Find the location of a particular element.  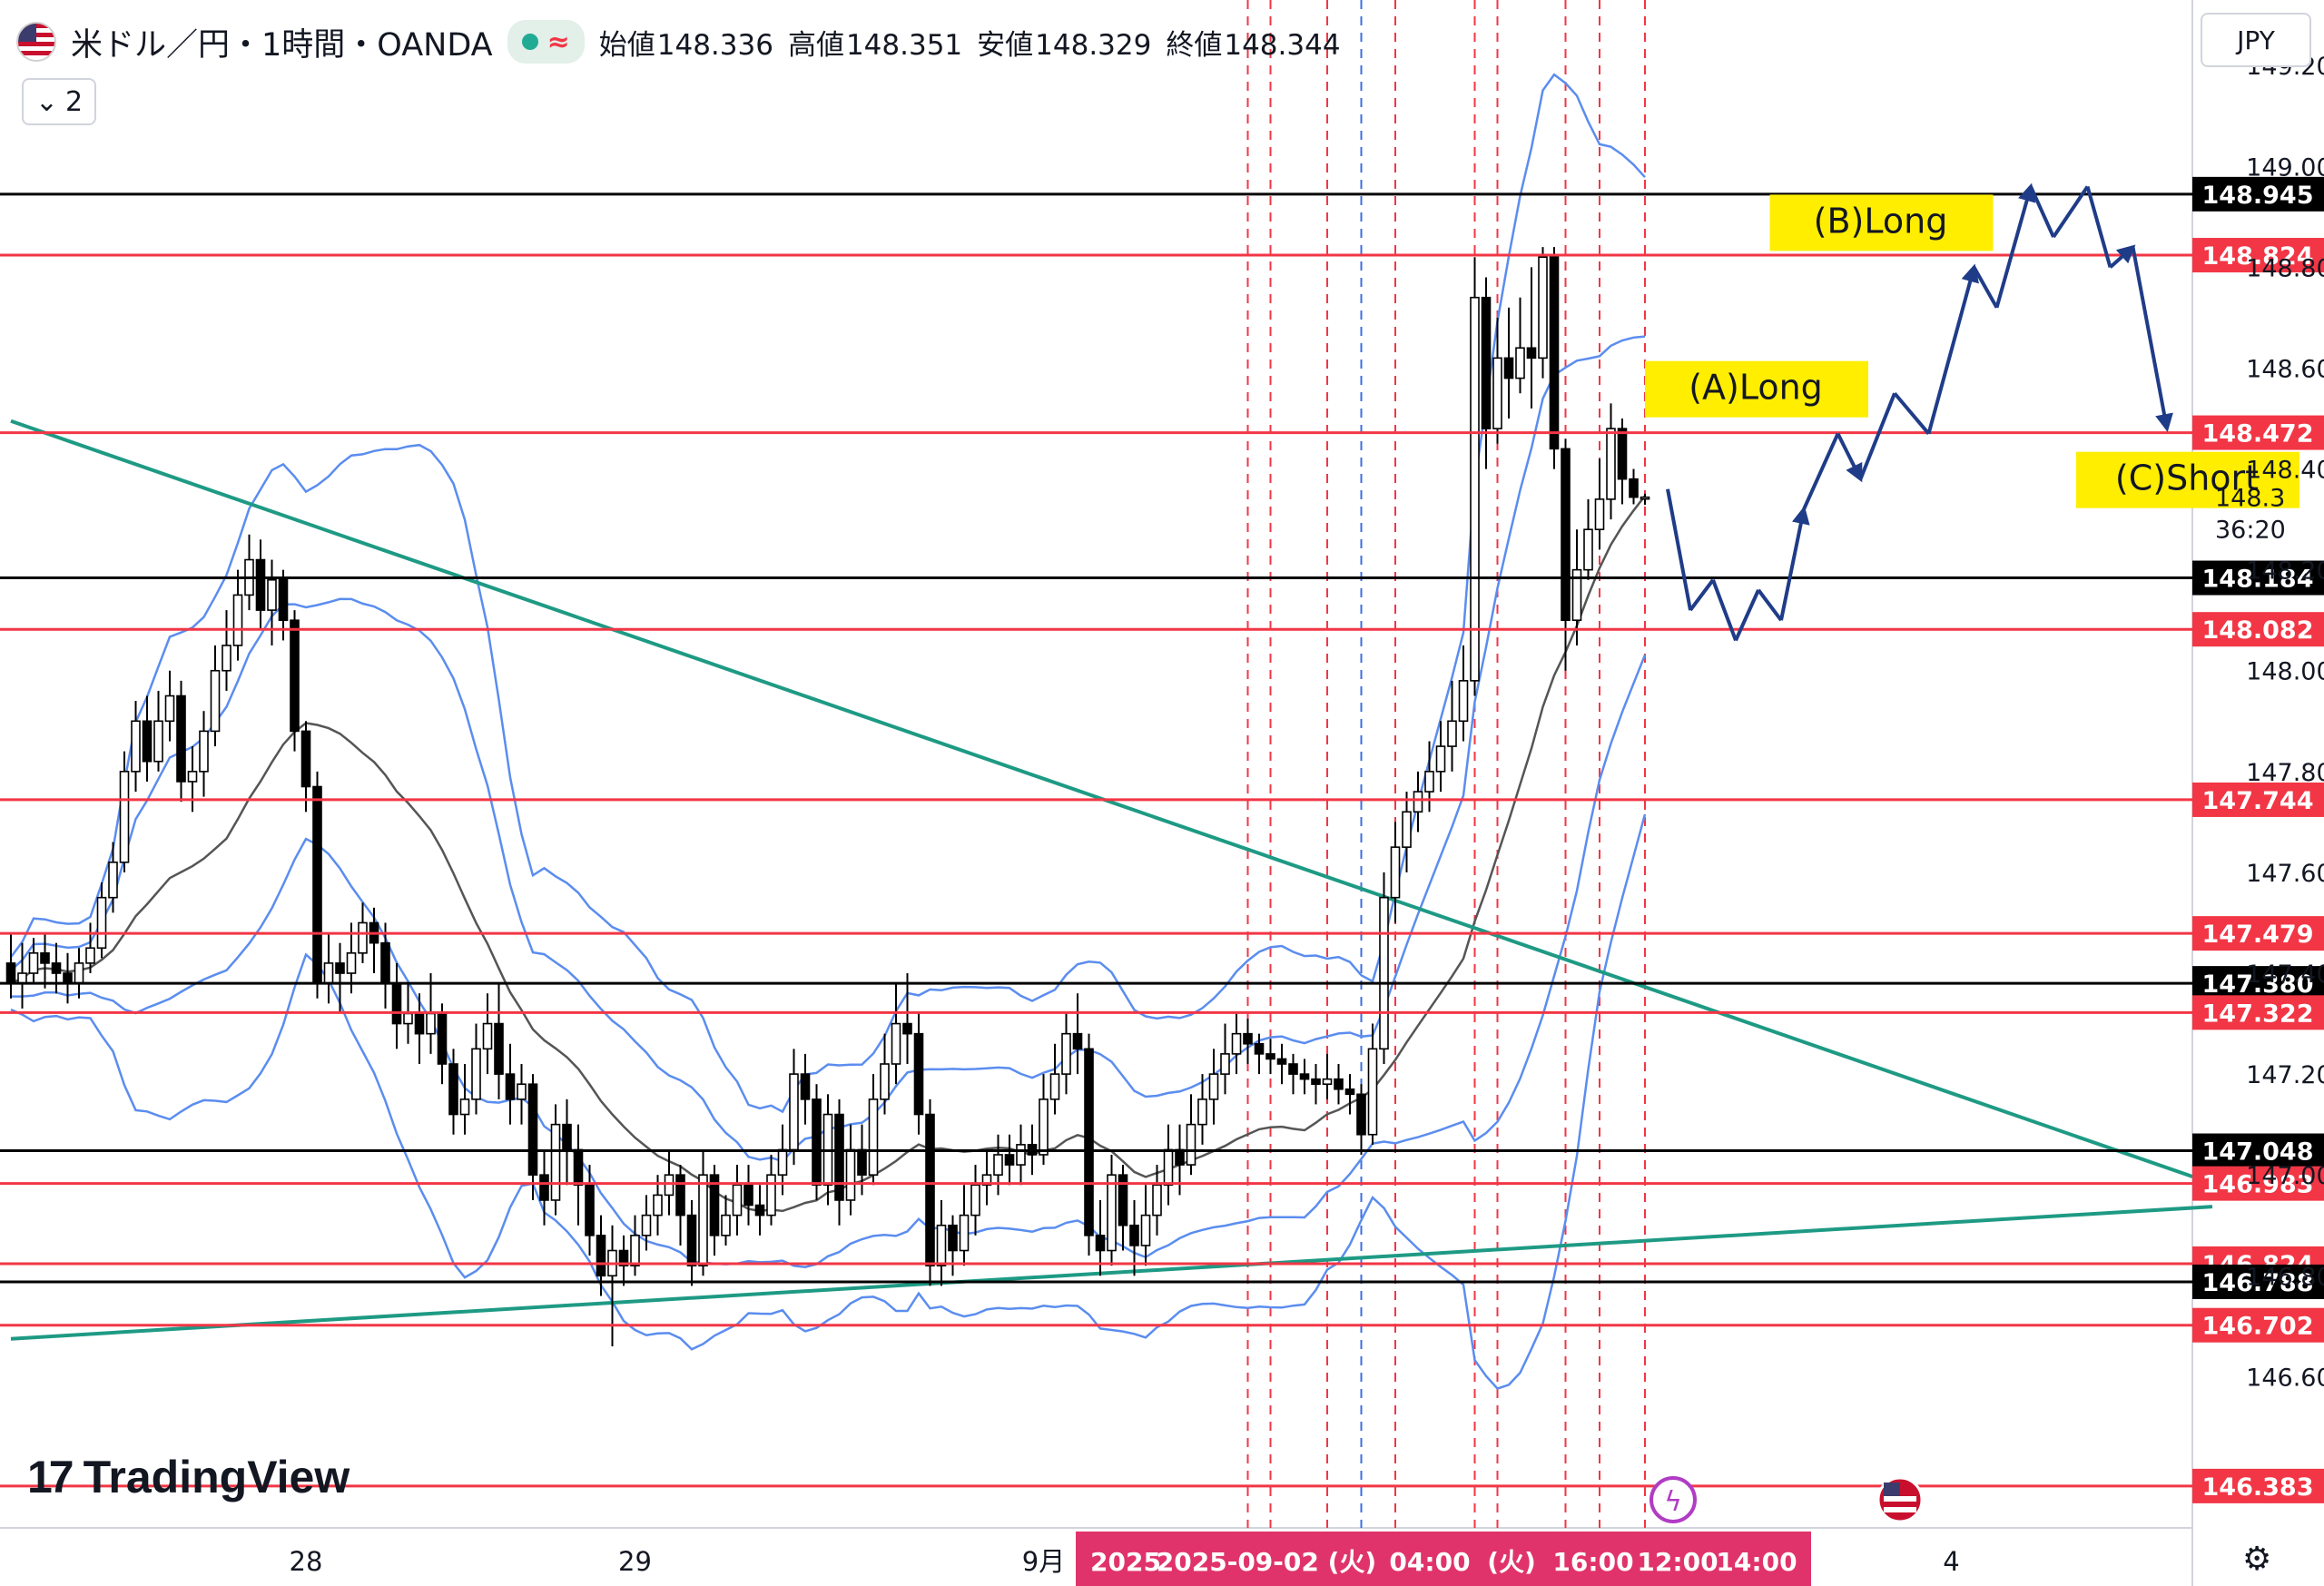

annotation-label: (A)Long is located at coordinates (1756, 389).